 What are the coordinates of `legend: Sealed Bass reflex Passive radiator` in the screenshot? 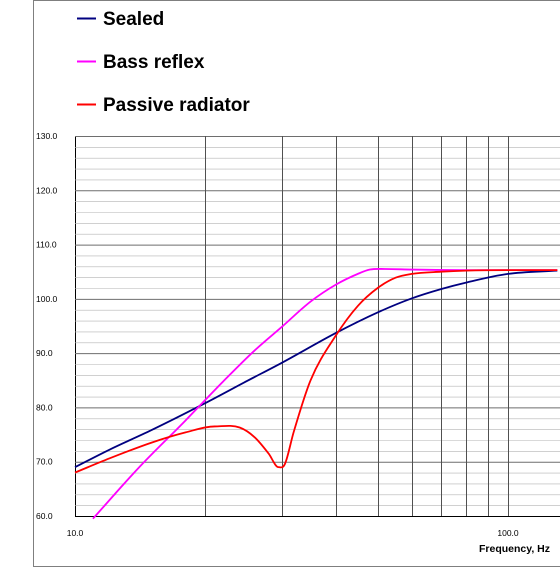 It's located at (163, 62).